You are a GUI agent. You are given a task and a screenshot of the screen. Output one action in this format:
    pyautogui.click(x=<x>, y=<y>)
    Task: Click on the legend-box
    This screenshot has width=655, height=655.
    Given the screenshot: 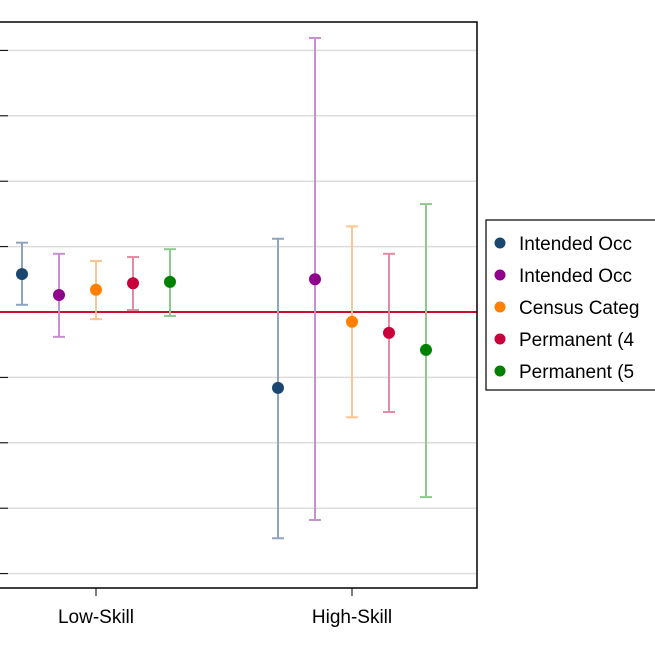 What is the action you would take?
    pyautogui.click(x=570, y=305)
    